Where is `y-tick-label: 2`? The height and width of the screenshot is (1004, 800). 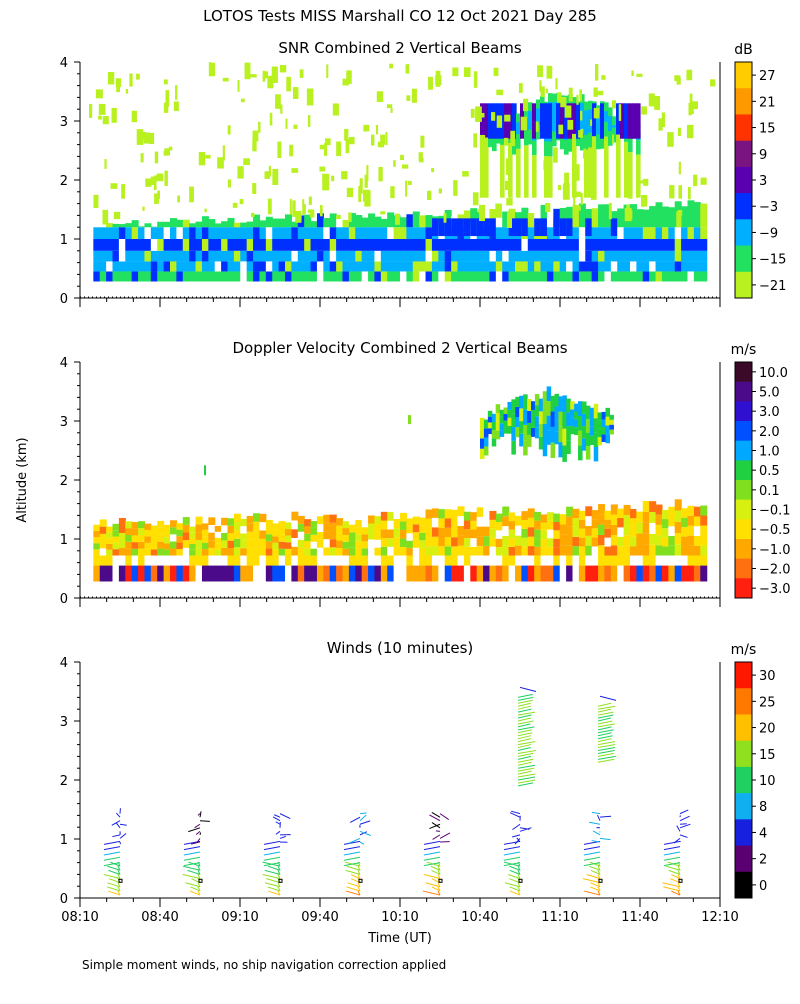 y-tick-label: 2 is located at coordinates (64, 781).